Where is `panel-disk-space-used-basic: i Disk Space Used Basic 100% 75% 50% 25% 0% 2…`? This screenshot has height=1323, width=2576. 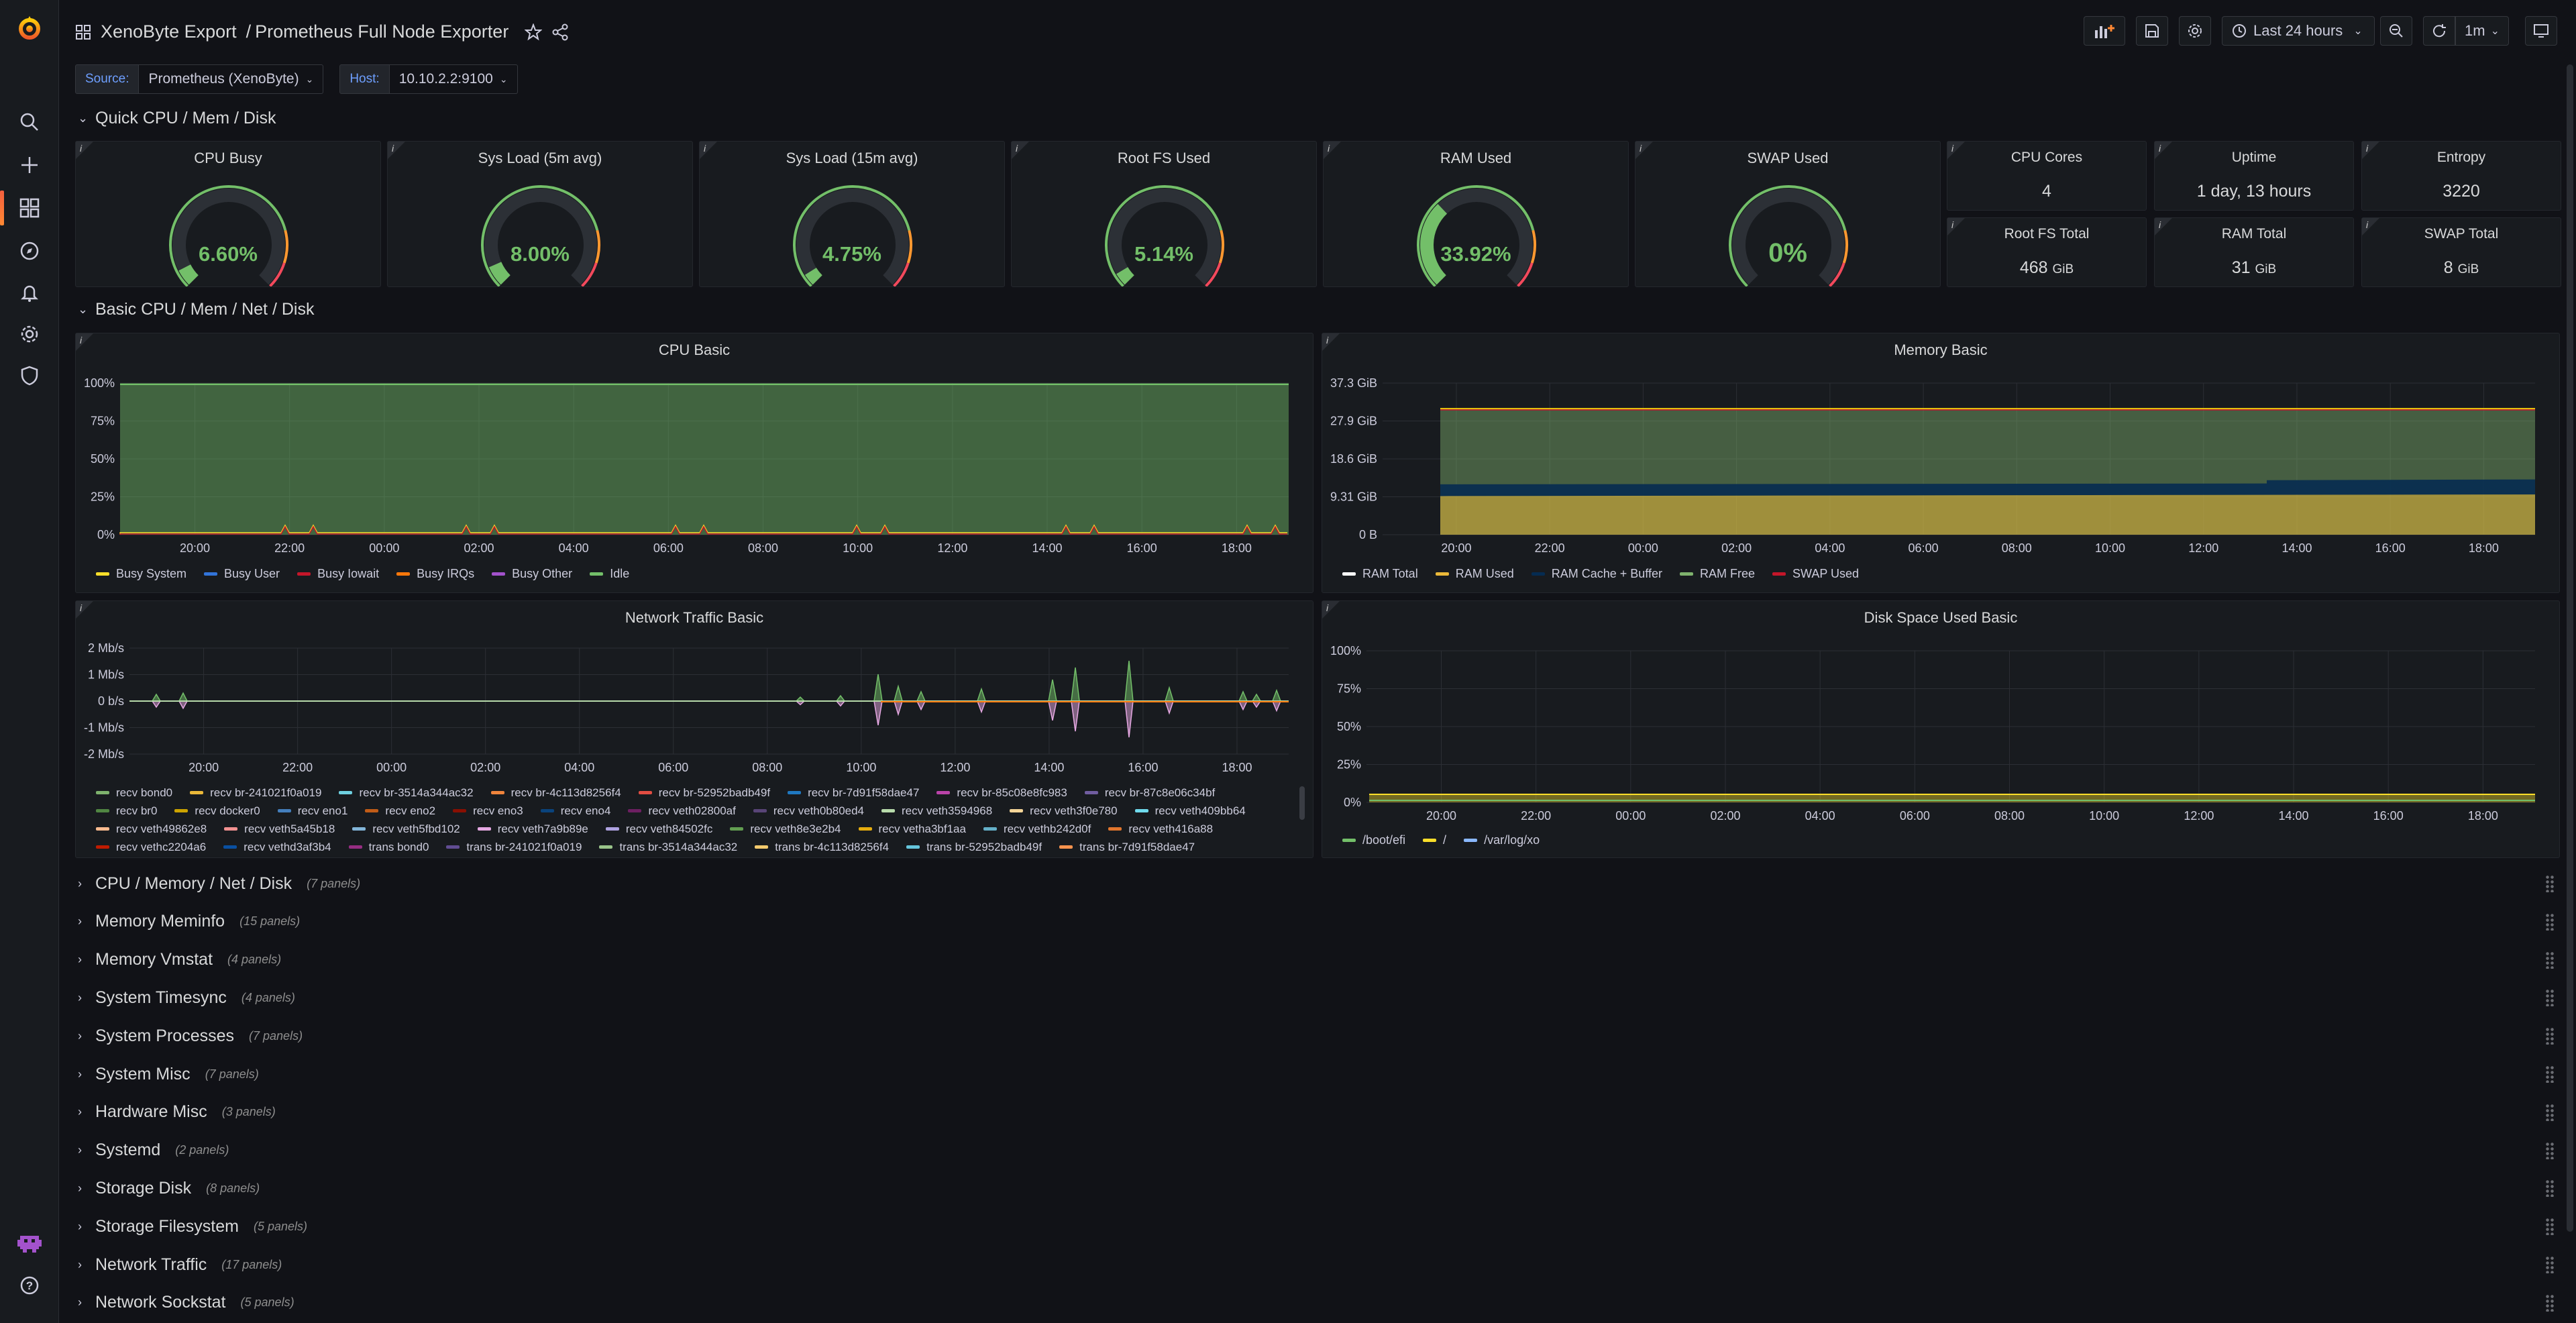 panel-disk-space-used-basic: i Disk Space Used Basic 100% 75% 50% 25% 0% 2… is located at coordinates (1941, 729).